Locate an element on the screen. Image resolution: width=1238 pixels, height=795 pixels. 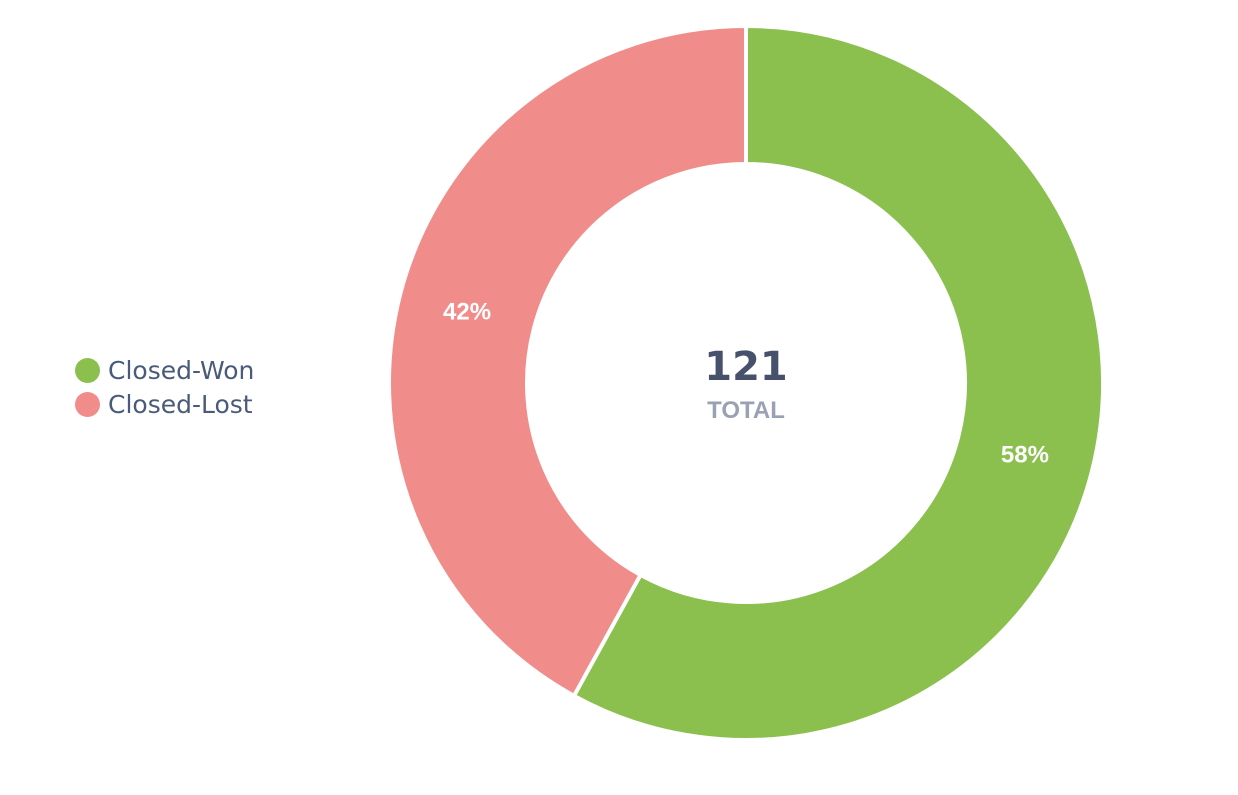
slice-value-label-closed-lost: 42% is located at coordinates (467, 311).